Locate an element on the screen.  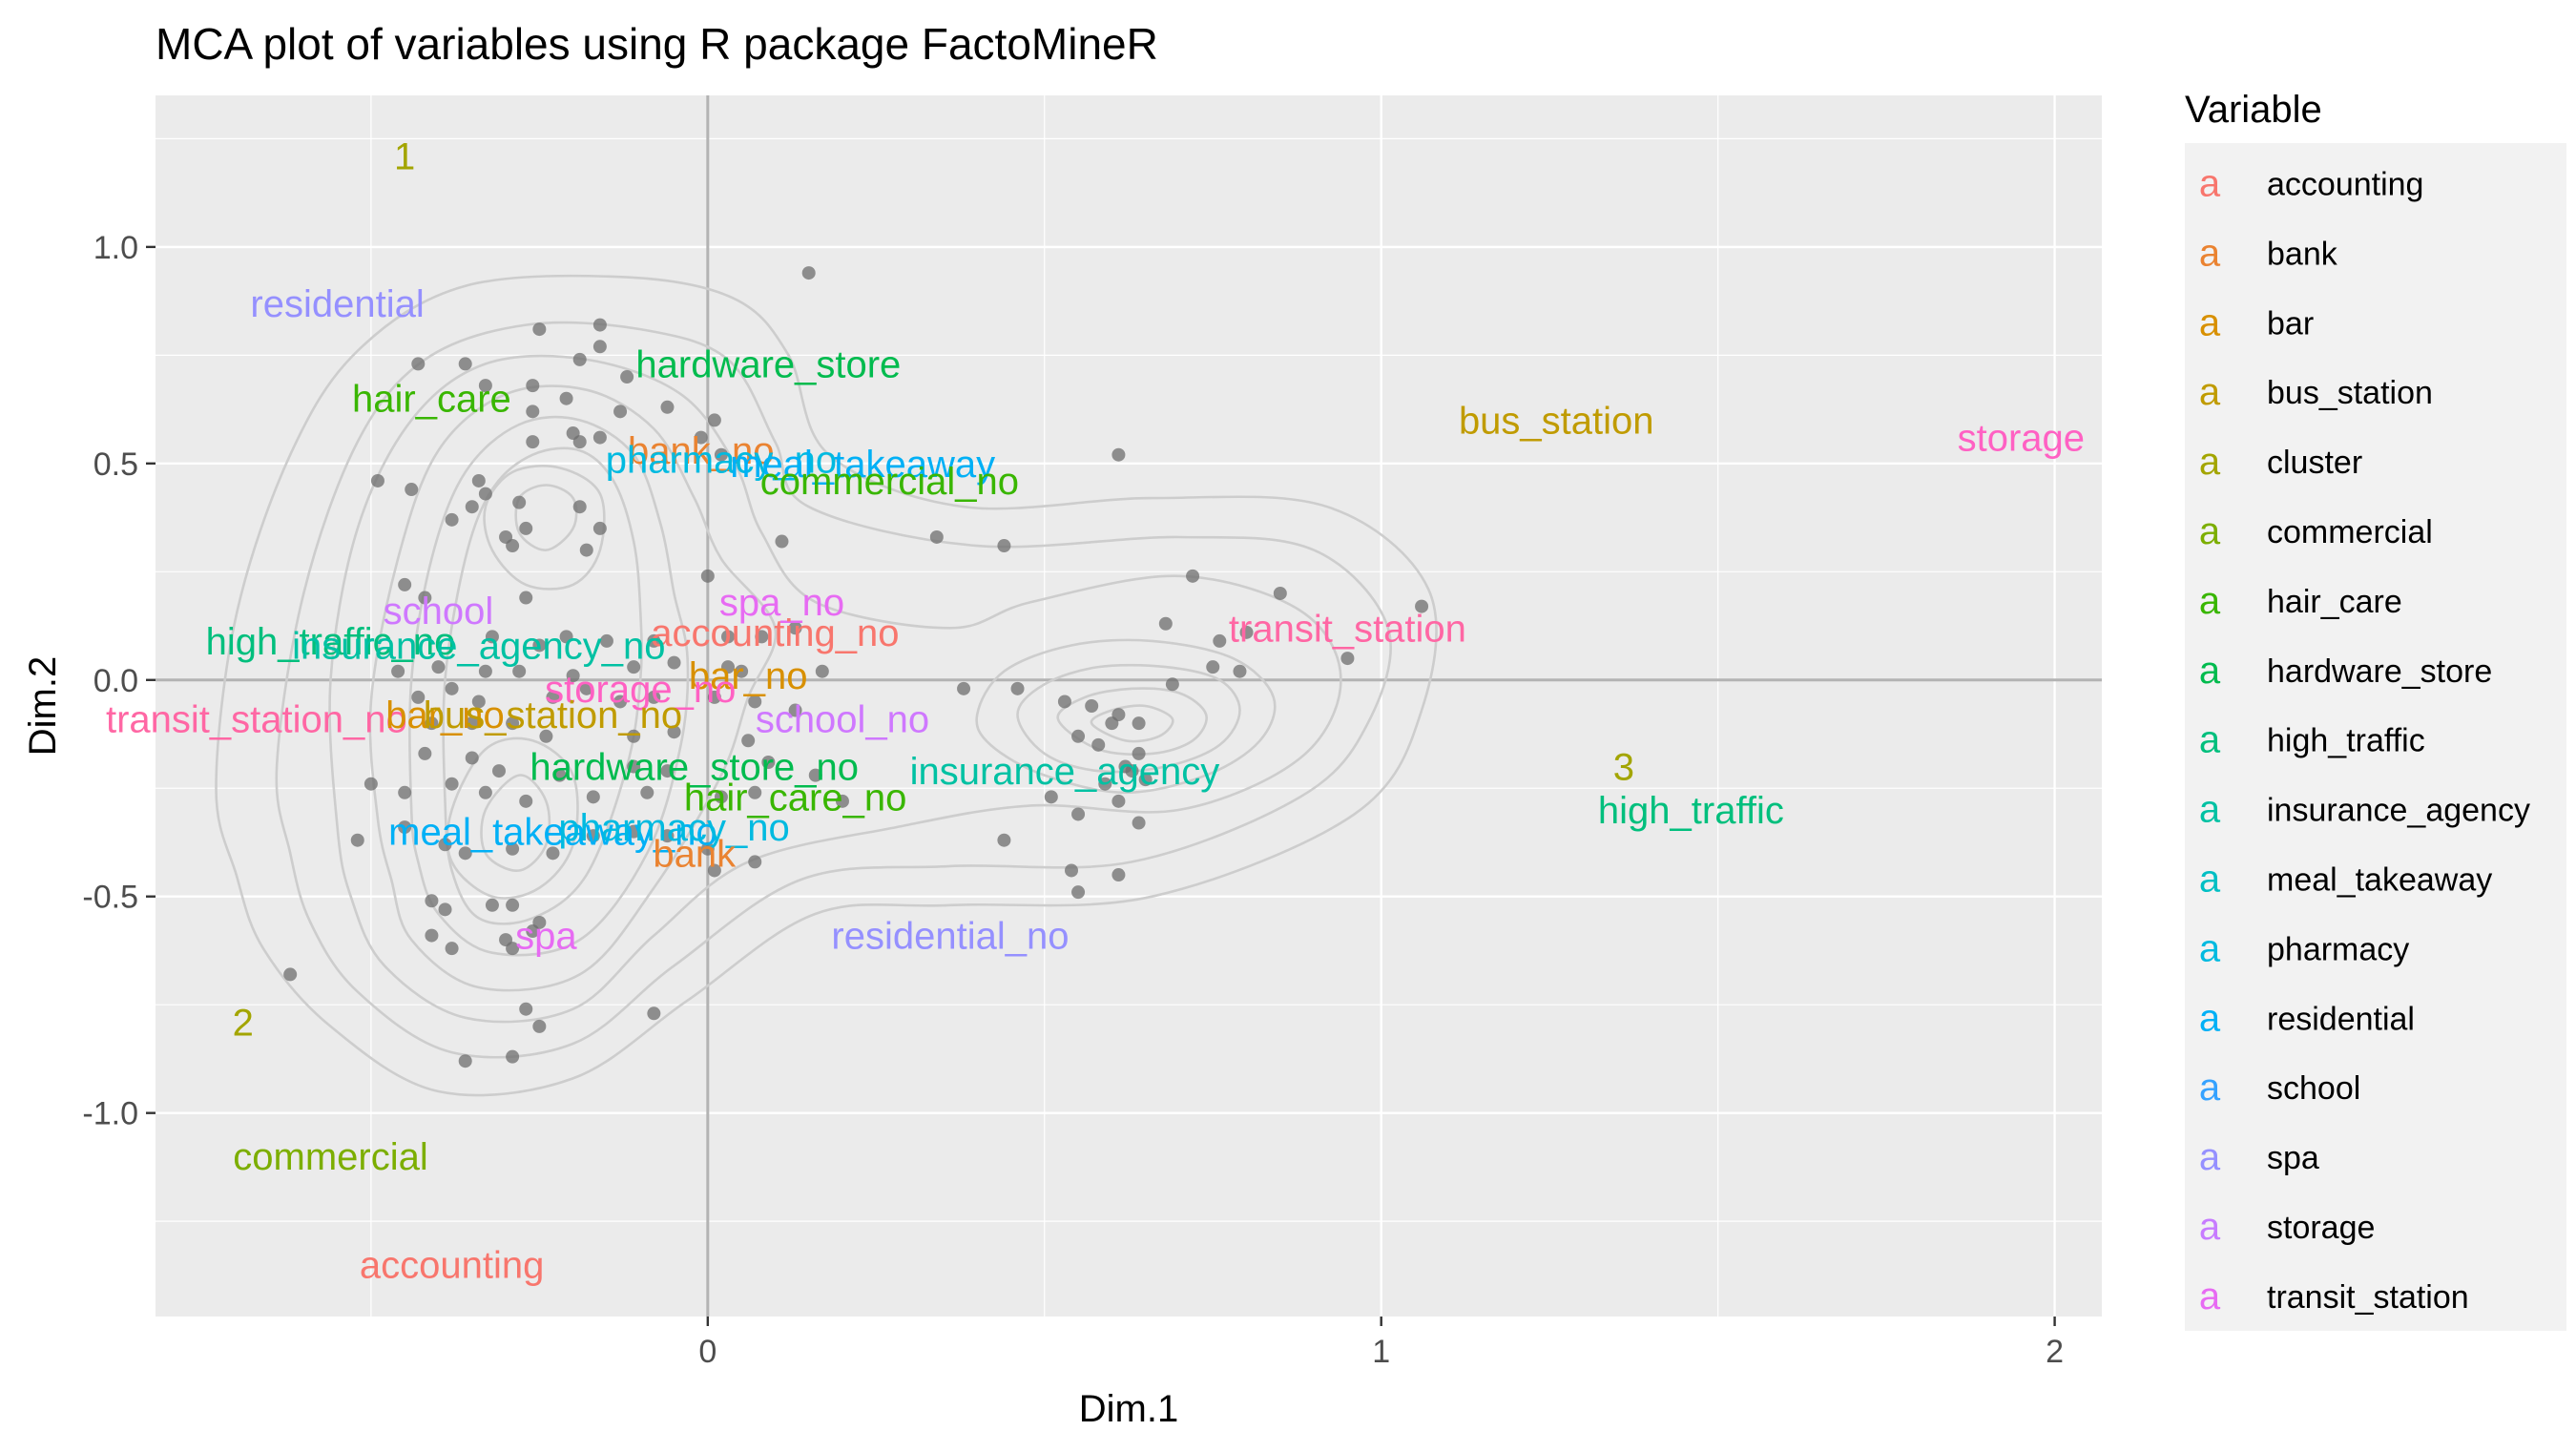
legend-label: bus_station is located at coordinates (2350, 393).